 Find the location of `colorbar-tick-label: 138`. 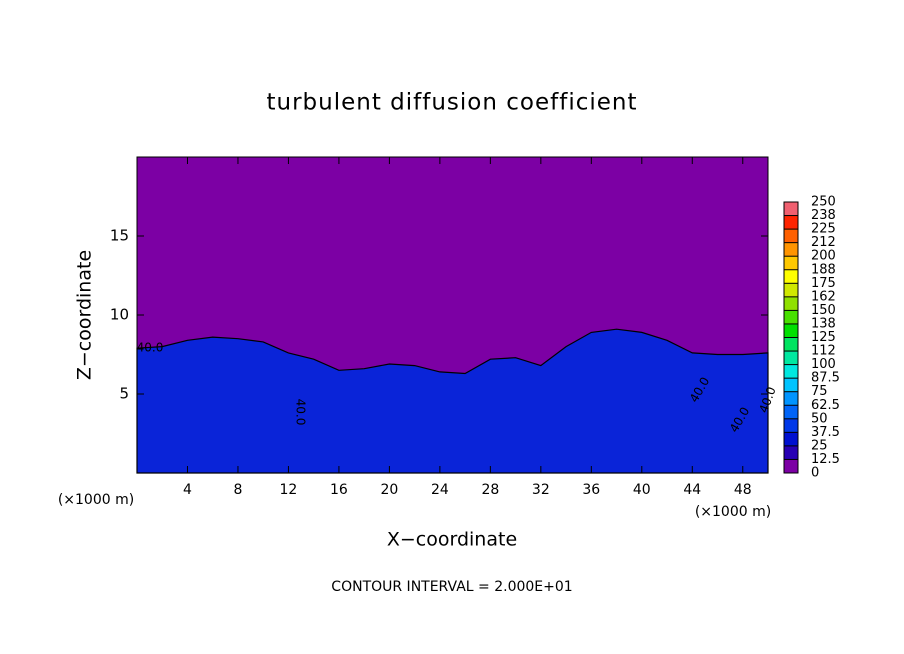

colorbar-tick-label: 138 is located at coordinates (823, 323).